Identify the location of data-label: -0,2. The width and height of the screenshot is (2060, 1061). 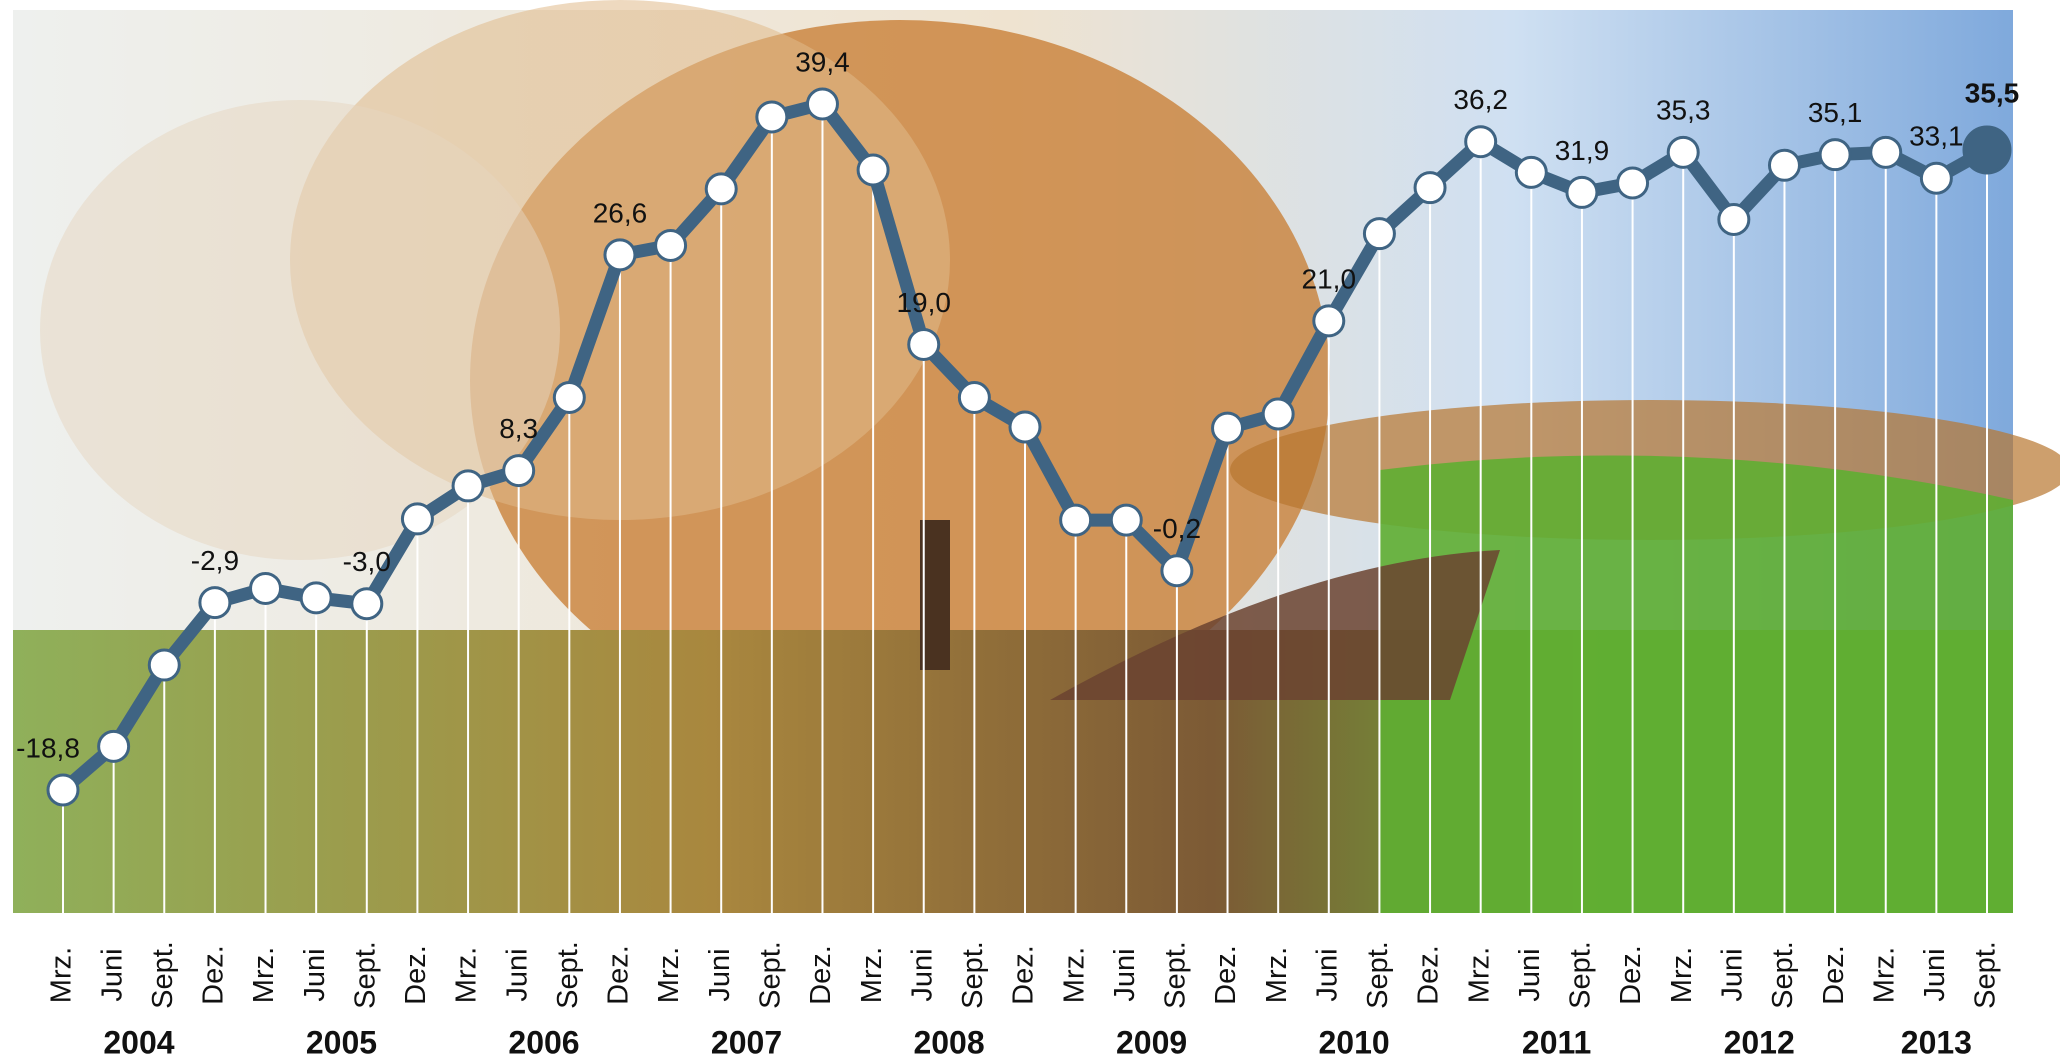
(1177, 528).